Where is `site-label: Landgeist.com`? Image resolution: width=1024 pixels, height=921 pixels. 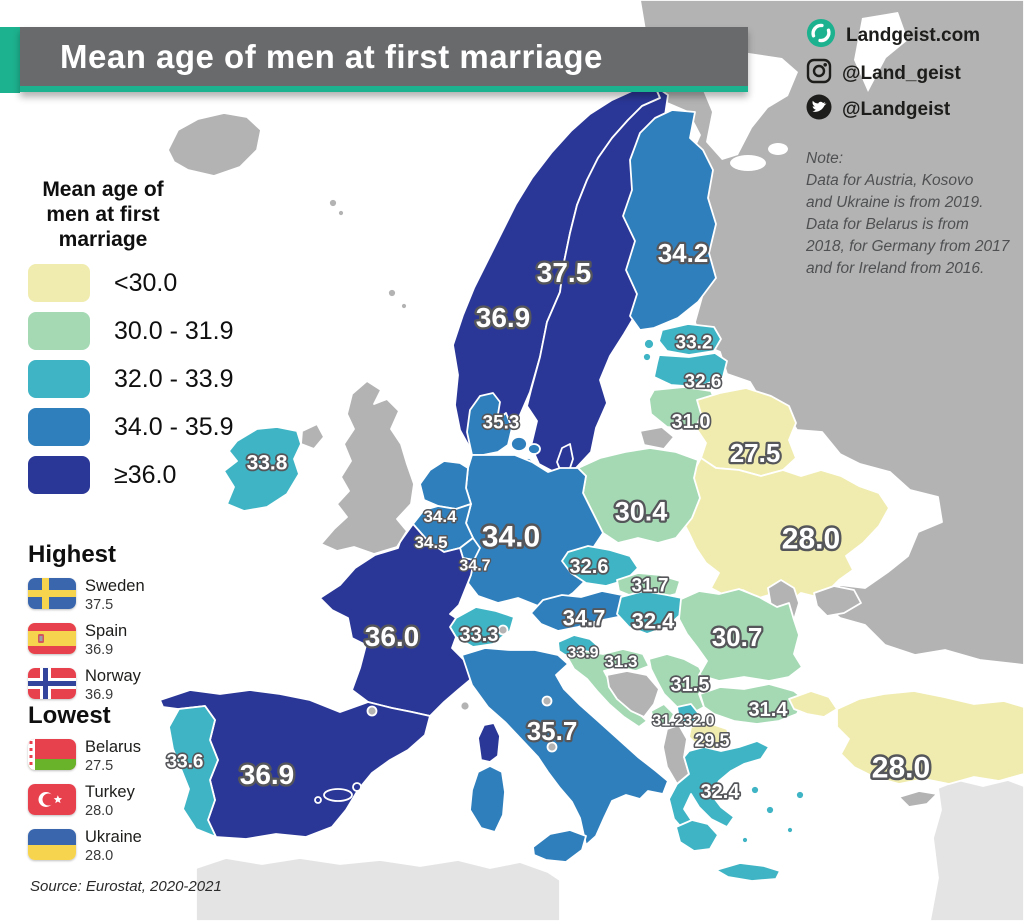 site-label: Landgeist.com is located at coordinates (913, 35).